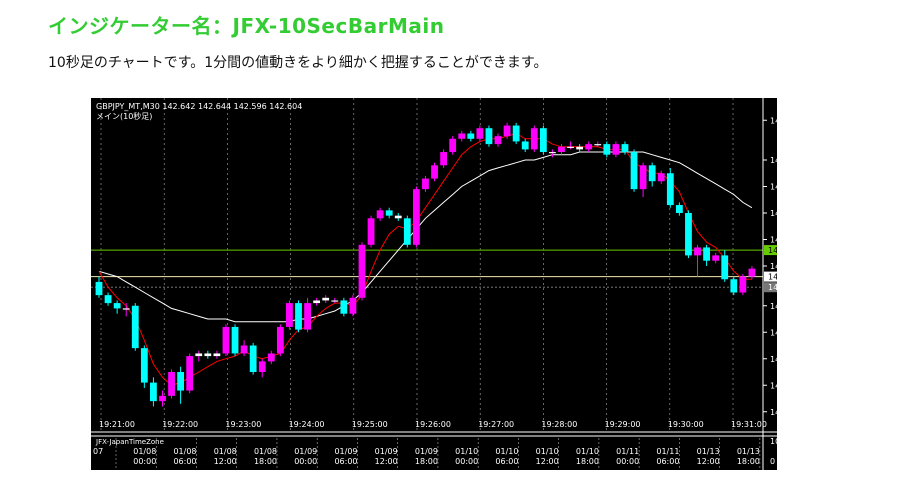  I want to click on time-tick-label: 19:26:00, so click(433, 424).